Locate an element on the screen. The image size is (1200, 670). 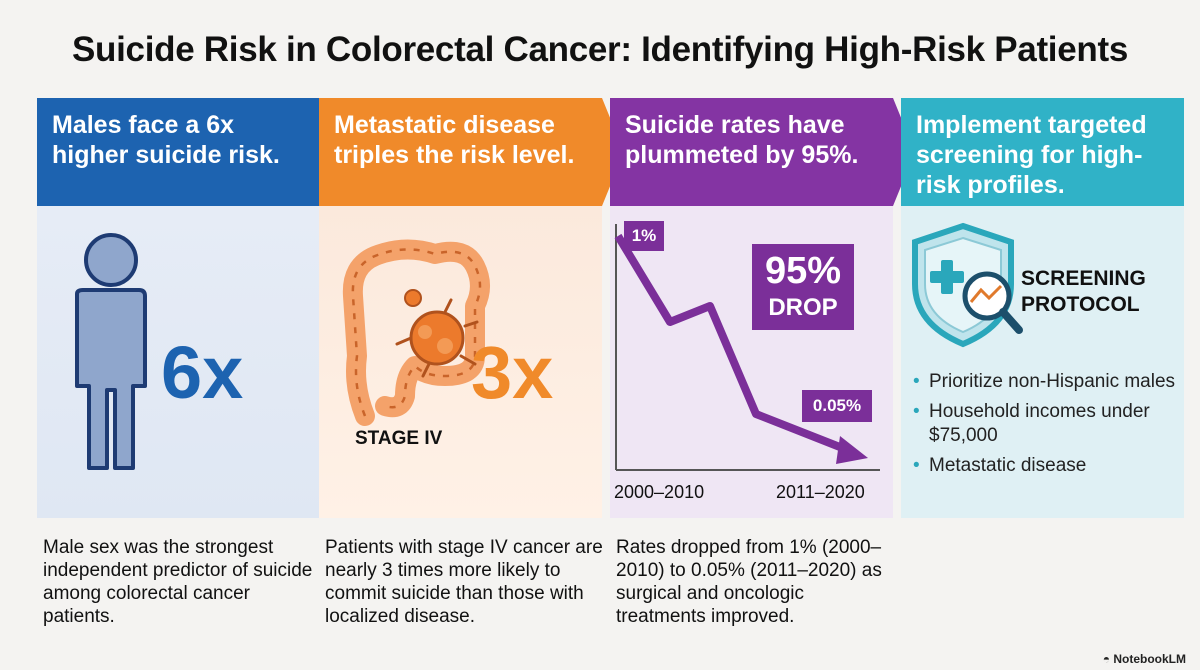
screening-label-line1: SCREENING is located at coordinates (1083, 278).